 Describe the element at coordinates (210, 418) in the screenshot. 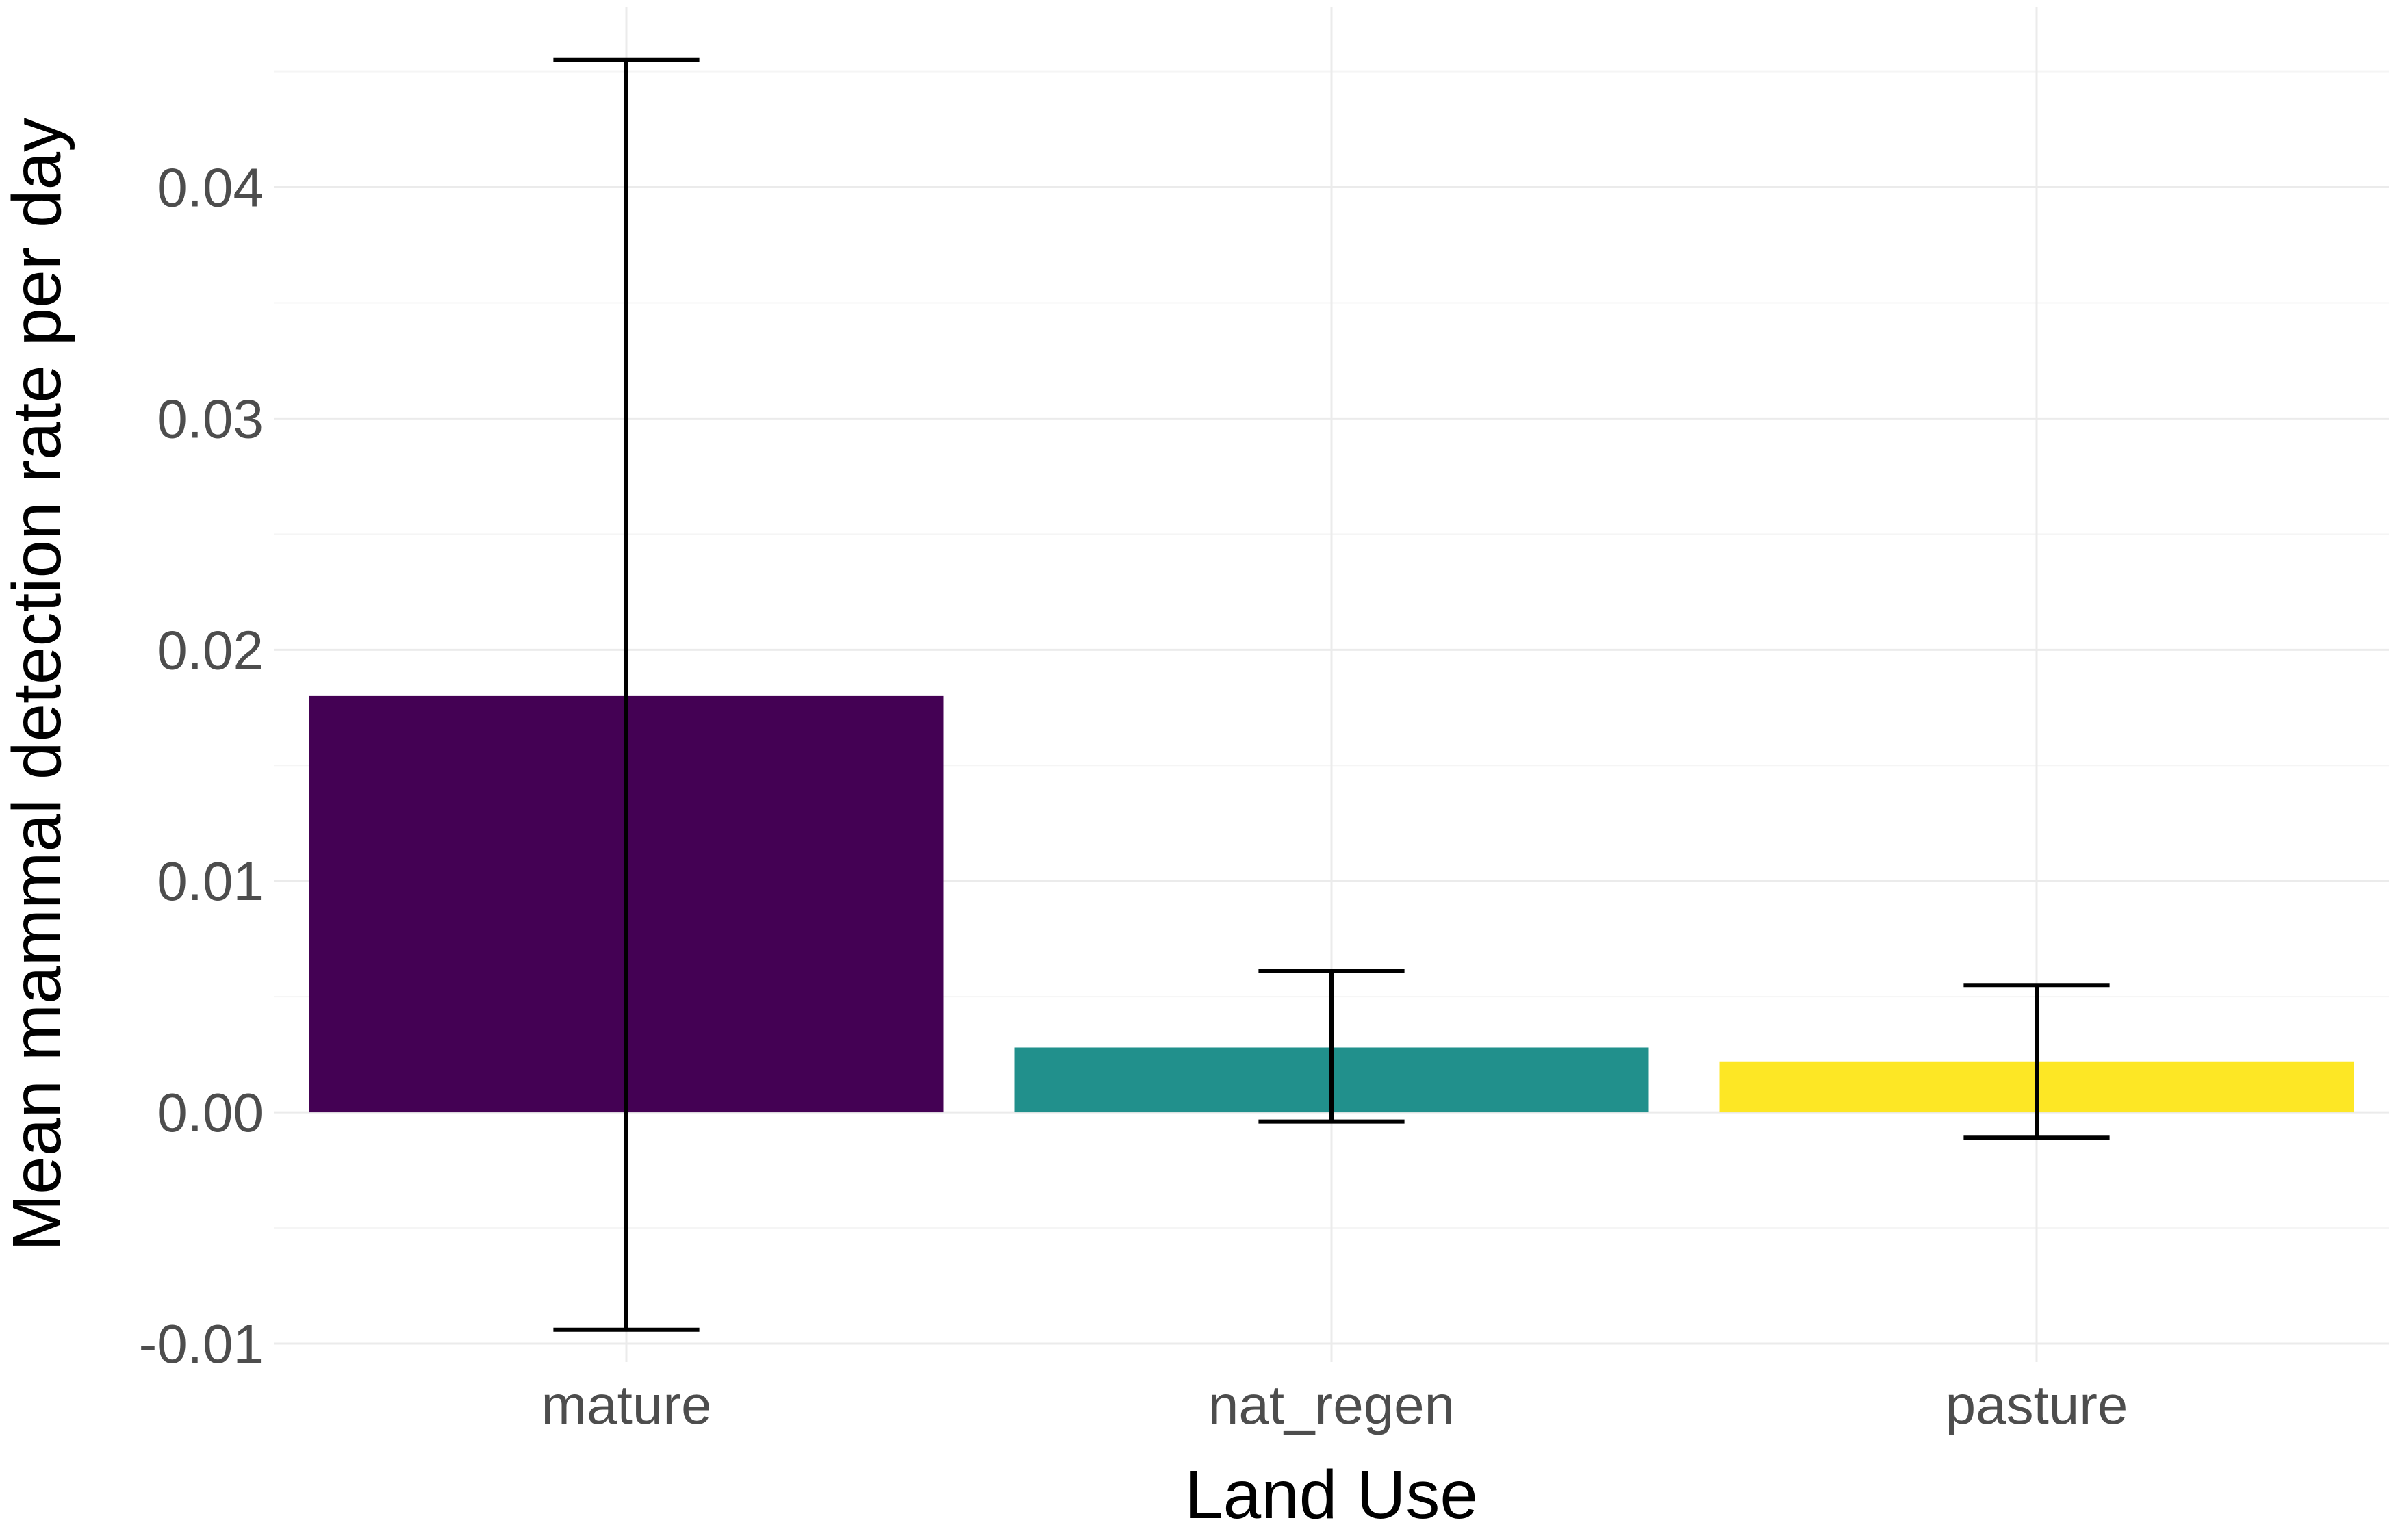

I see `y-tick-label: 0.03` at that location.